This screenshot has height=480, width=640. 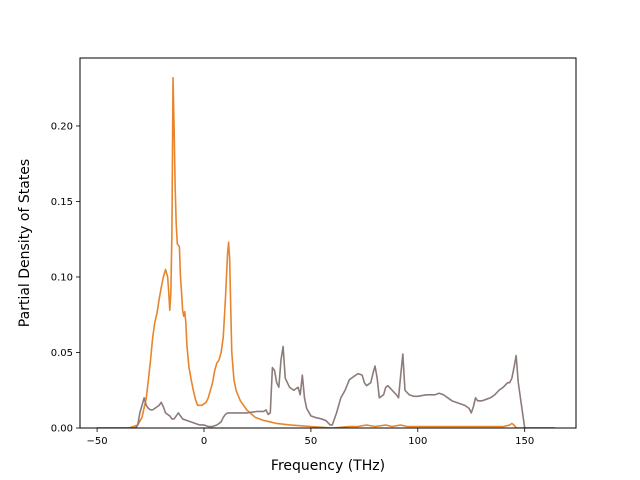 What do you see at coordinates (204, 441) in the screenshot?
I see `x-tick-label: 0` at bounding box center [204, 441].